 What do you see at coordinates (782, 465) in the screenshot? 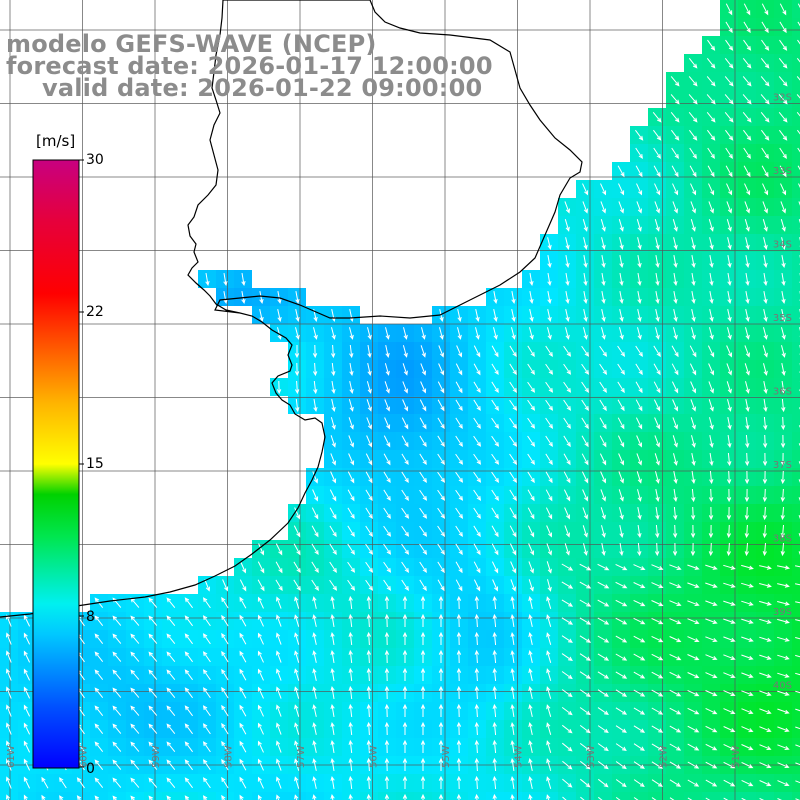
I see `latitude-label: 37S` at bounding box center [782, 465].